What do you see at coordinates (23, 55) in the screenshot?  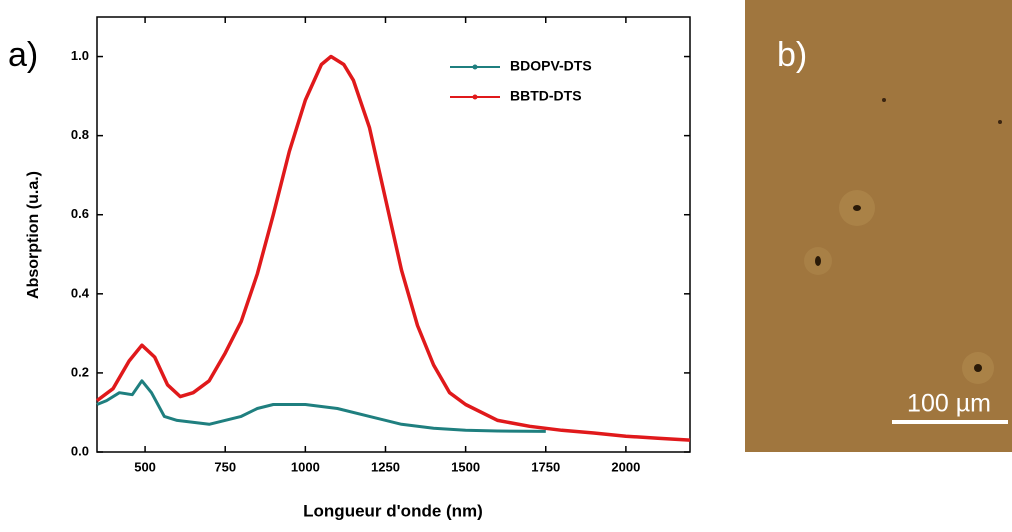 I see `panel-label: a)` at bounding box center [23, 55].